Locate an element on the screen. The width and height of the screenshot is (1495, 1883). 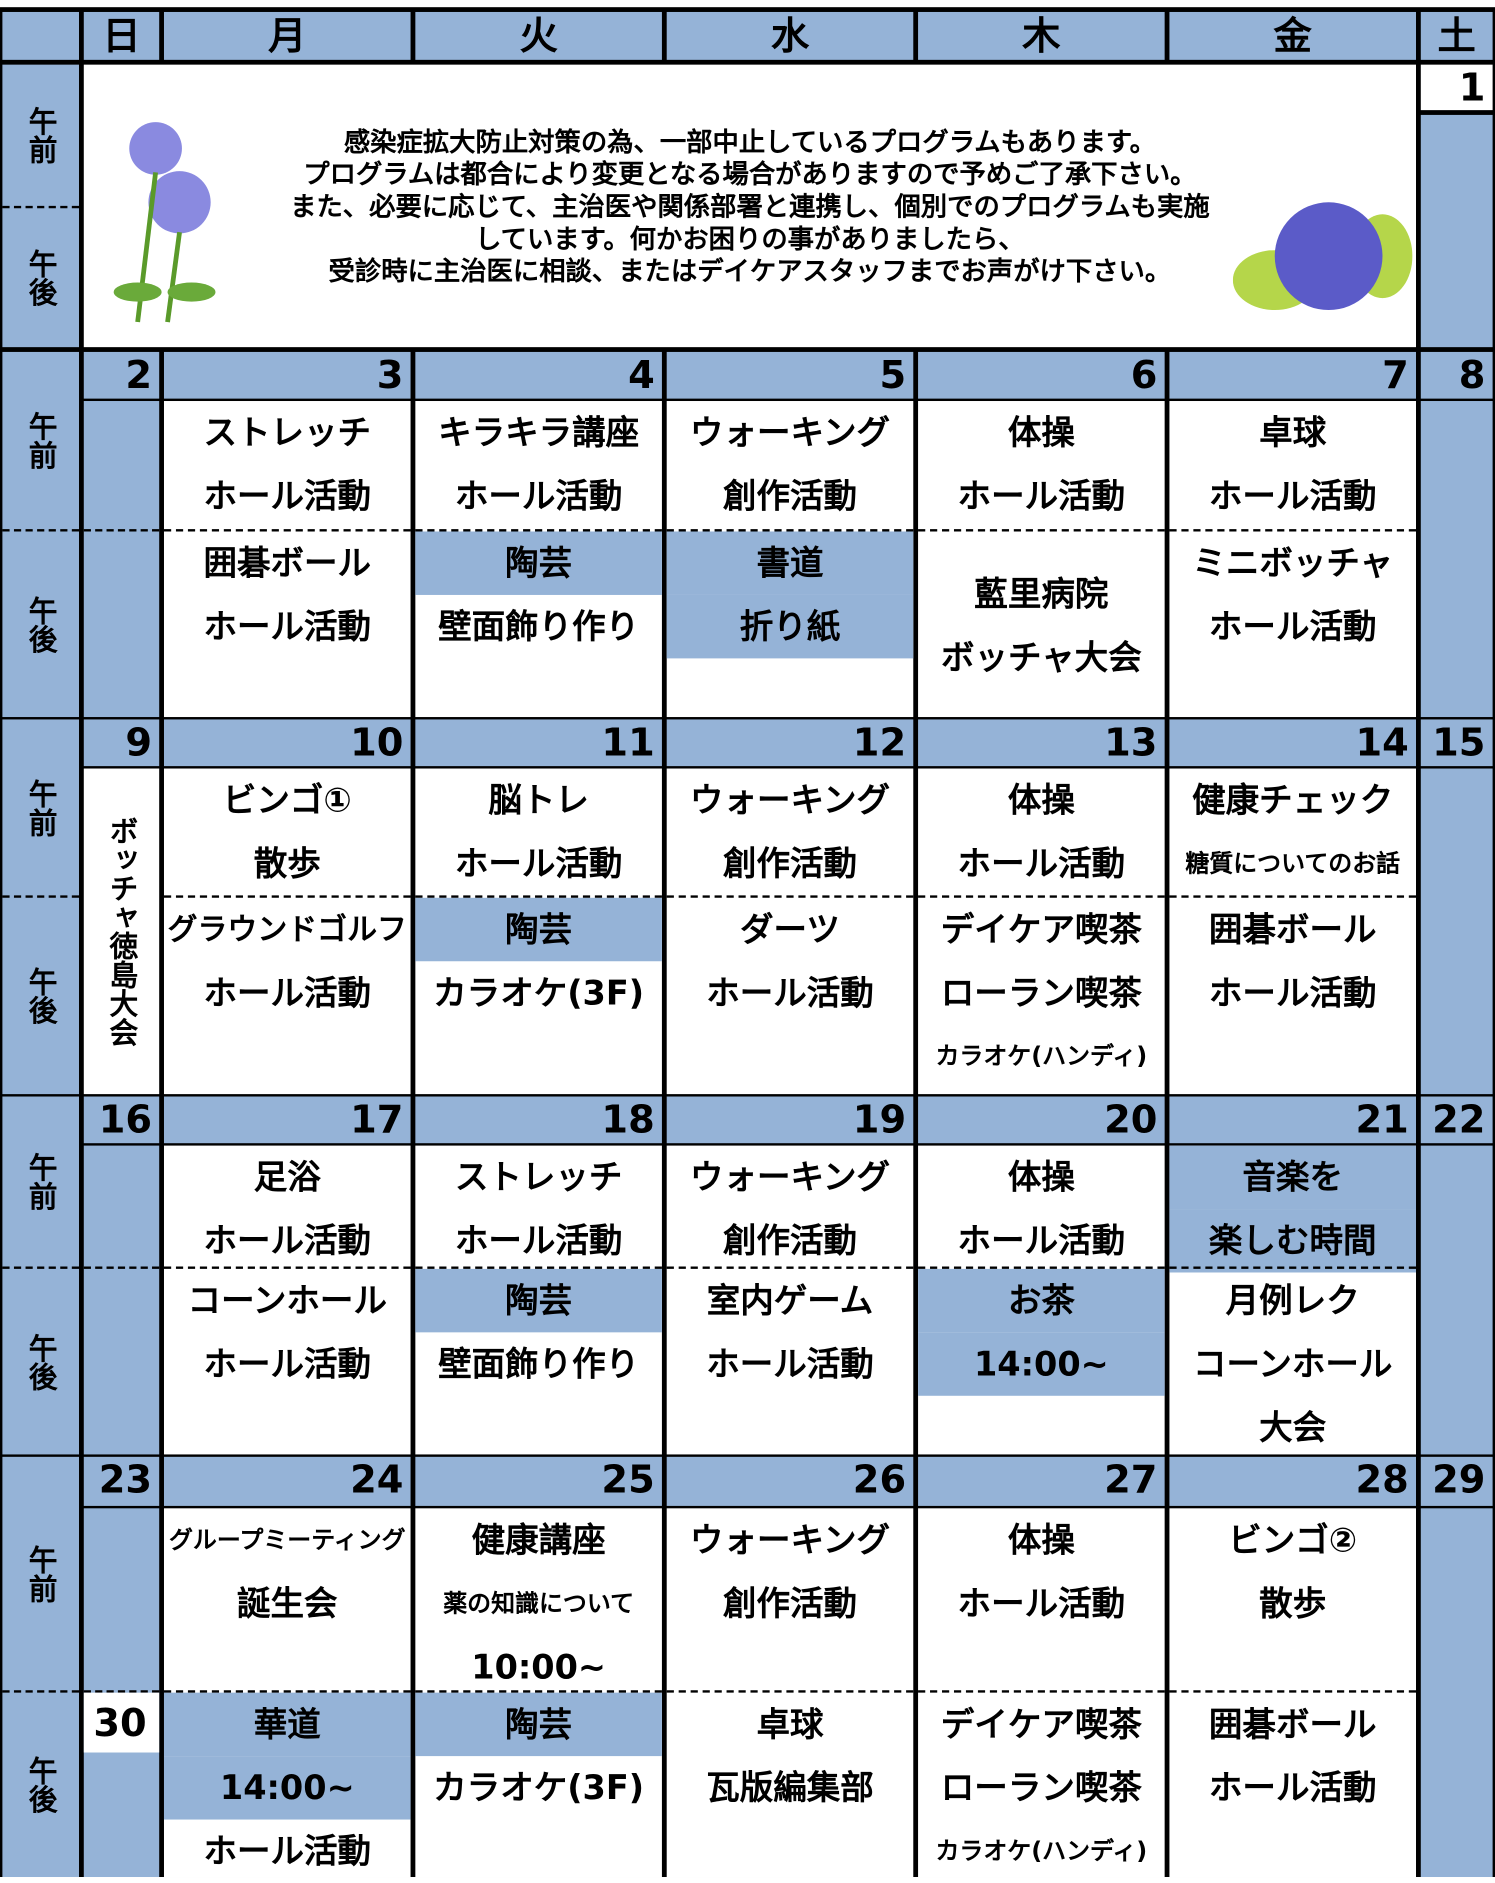
day-cell: ストレッチ ホール活動 陶芸 壁面飾り作り is located at coordinates (538, 1300).